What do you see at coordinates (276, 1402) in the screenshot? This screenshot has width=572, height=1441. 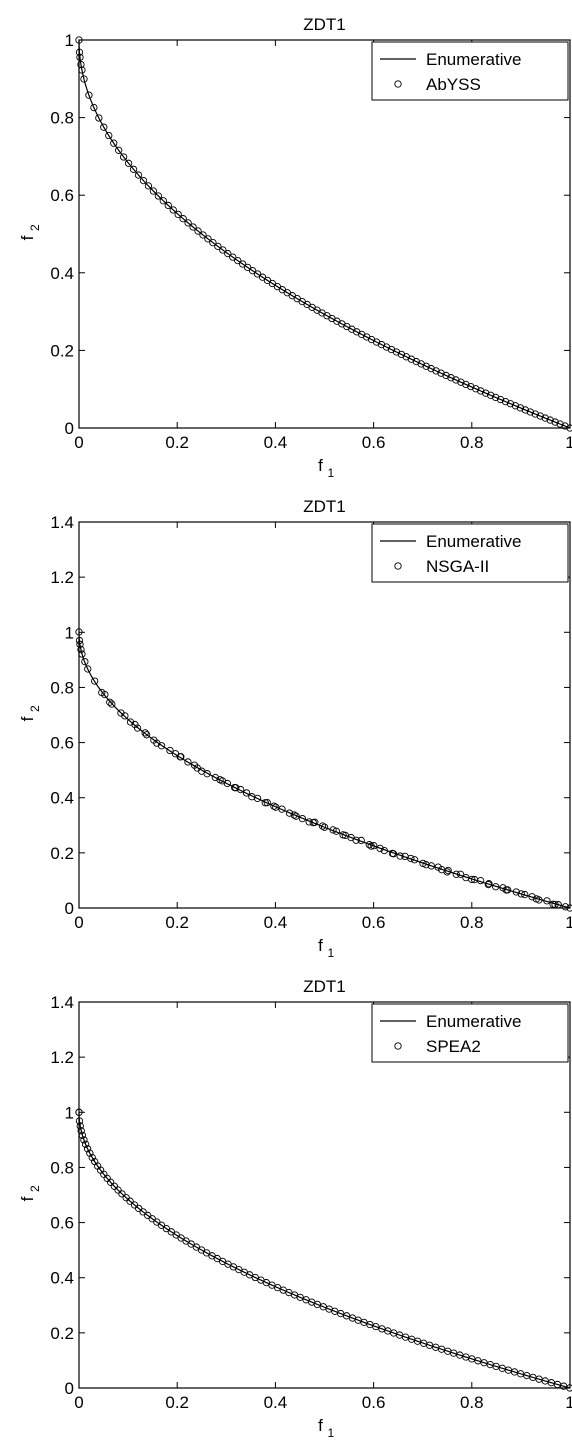 I see `x-tick-label: 0.4` at bounding box center [276, 1402].